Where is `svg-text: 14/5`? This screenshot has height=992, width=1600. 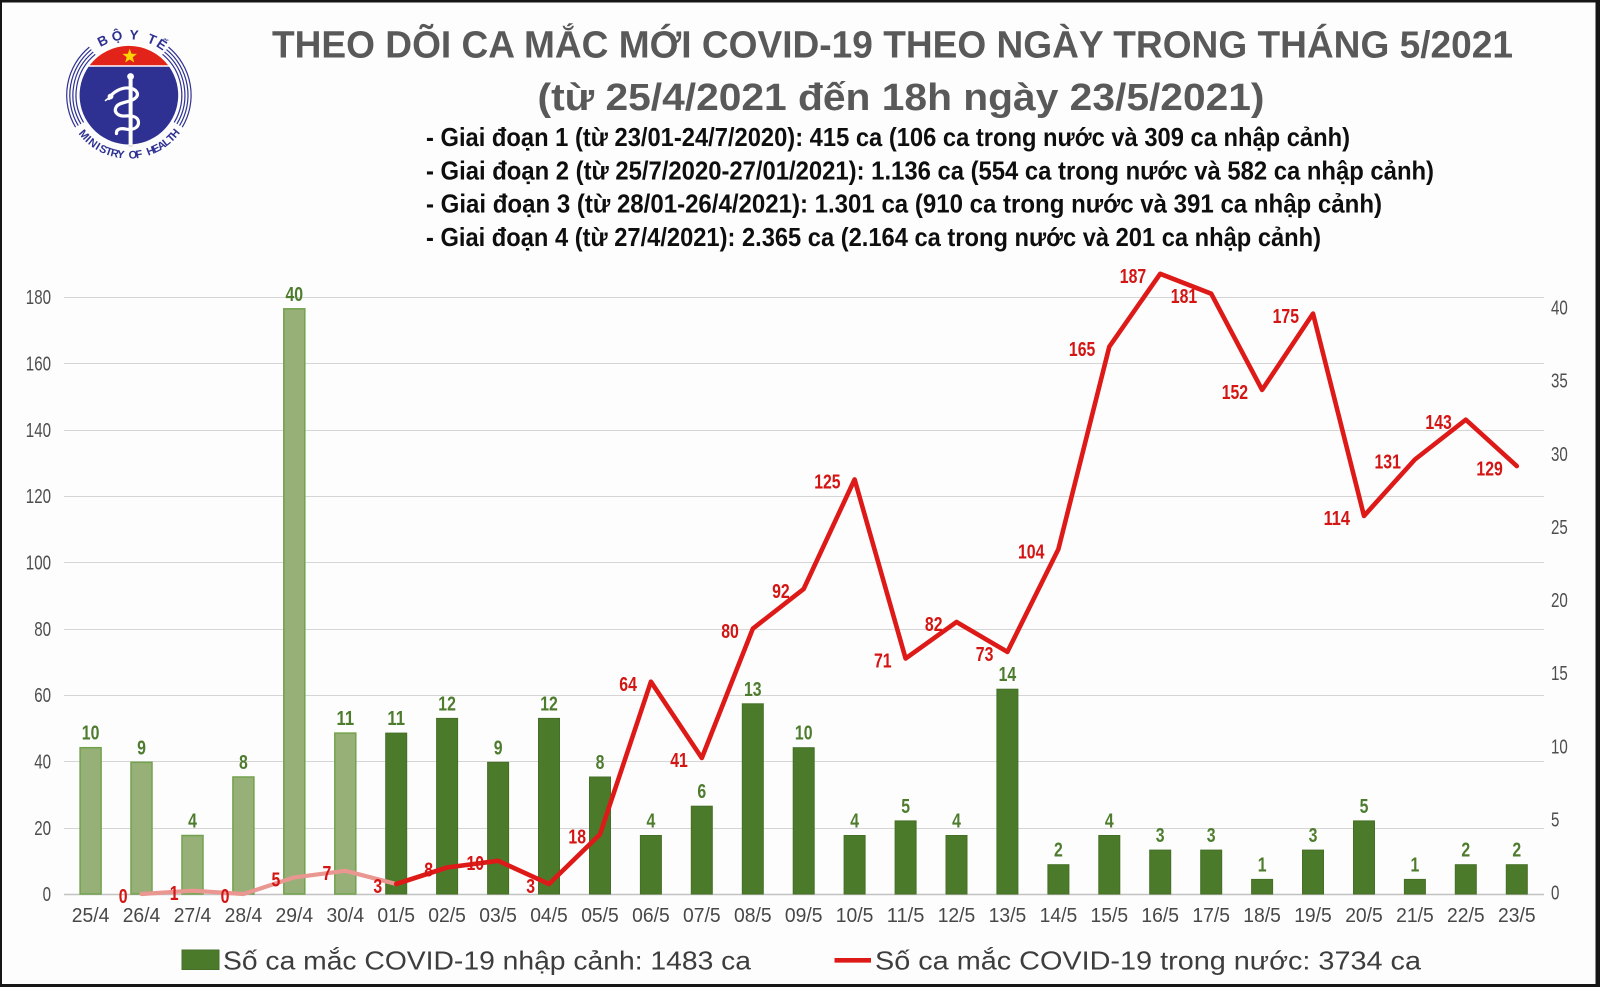 svg-text: 14/5 is located at coordinates (1059, 915).